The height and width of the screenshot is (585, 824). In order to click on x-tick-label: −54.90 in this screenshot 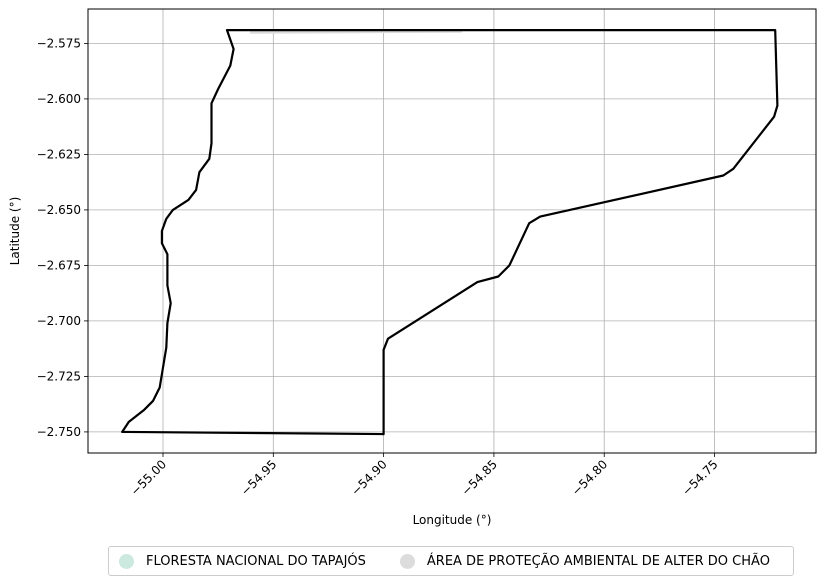, I will do `click(368, 477)`.